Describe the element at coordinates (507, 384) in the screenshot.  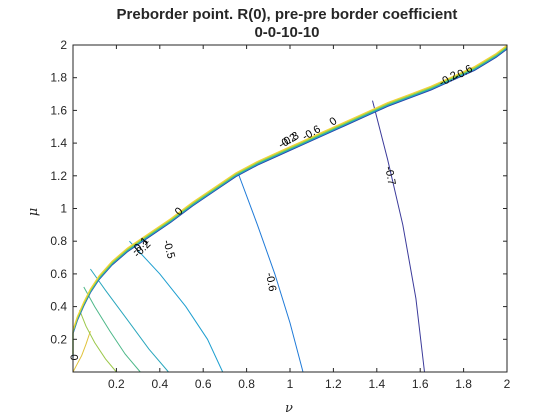
I see `x-tick-label: 2` at that location.